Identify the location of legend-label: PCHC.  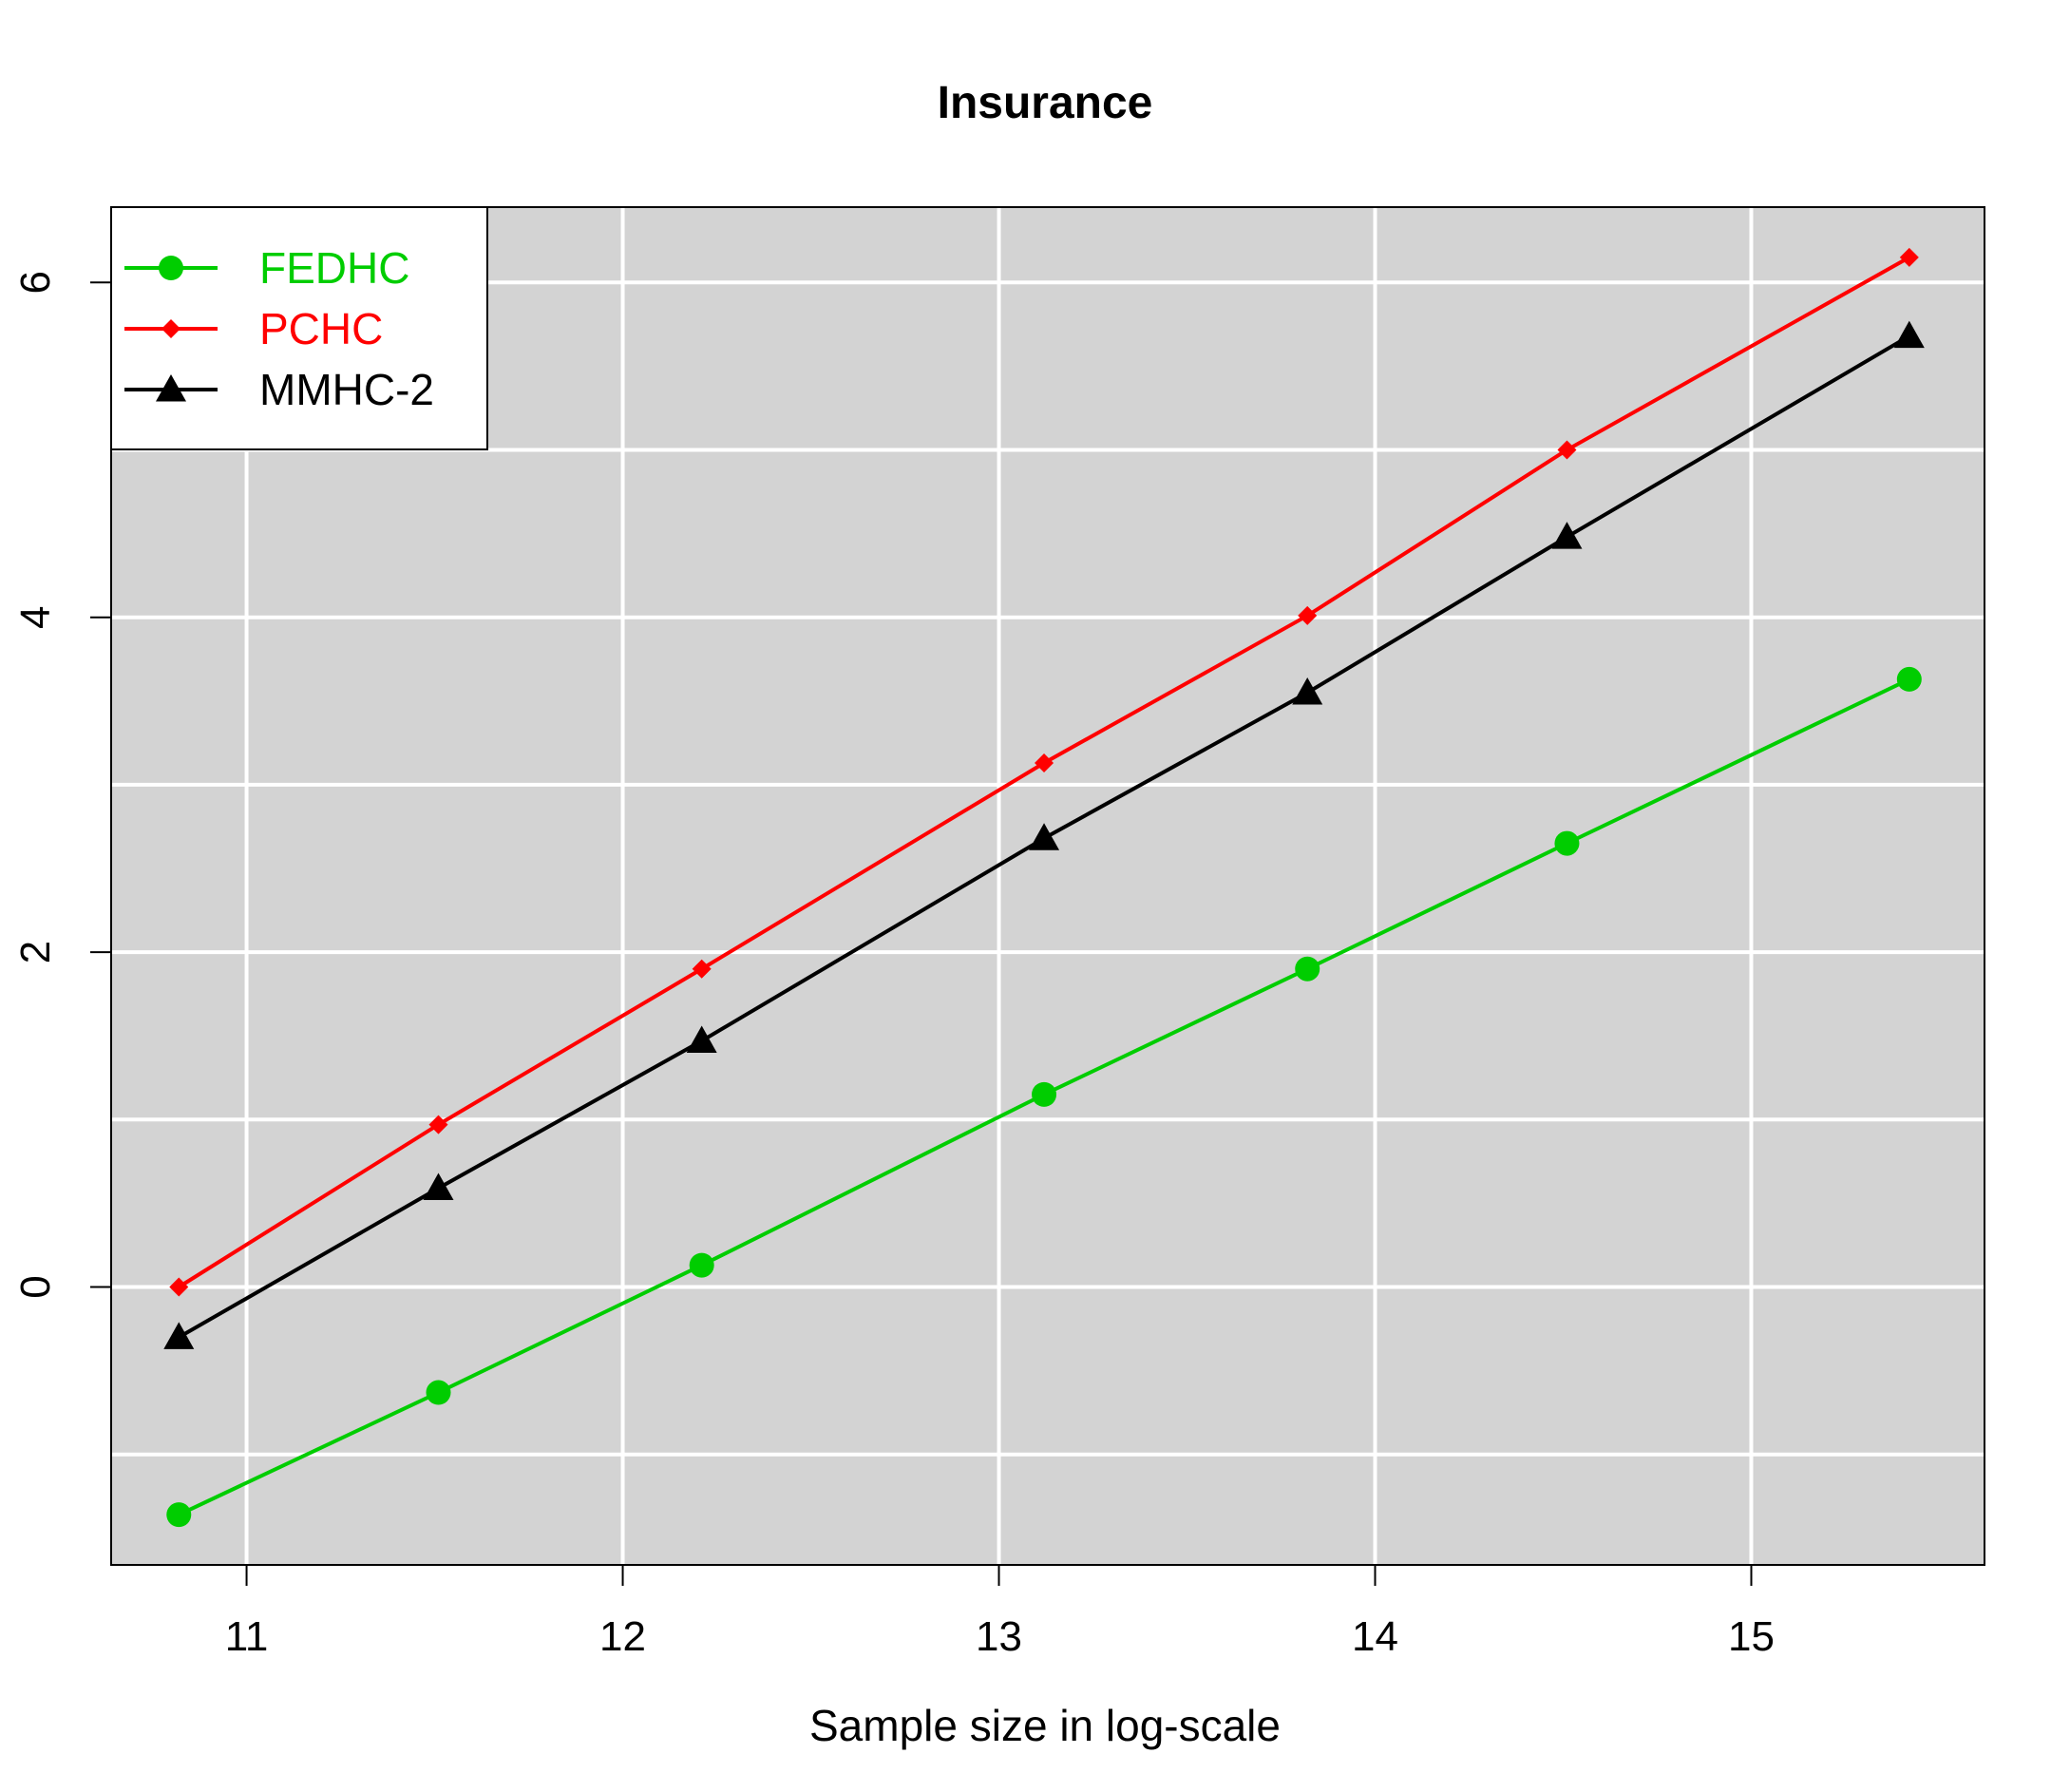
(321, 329).